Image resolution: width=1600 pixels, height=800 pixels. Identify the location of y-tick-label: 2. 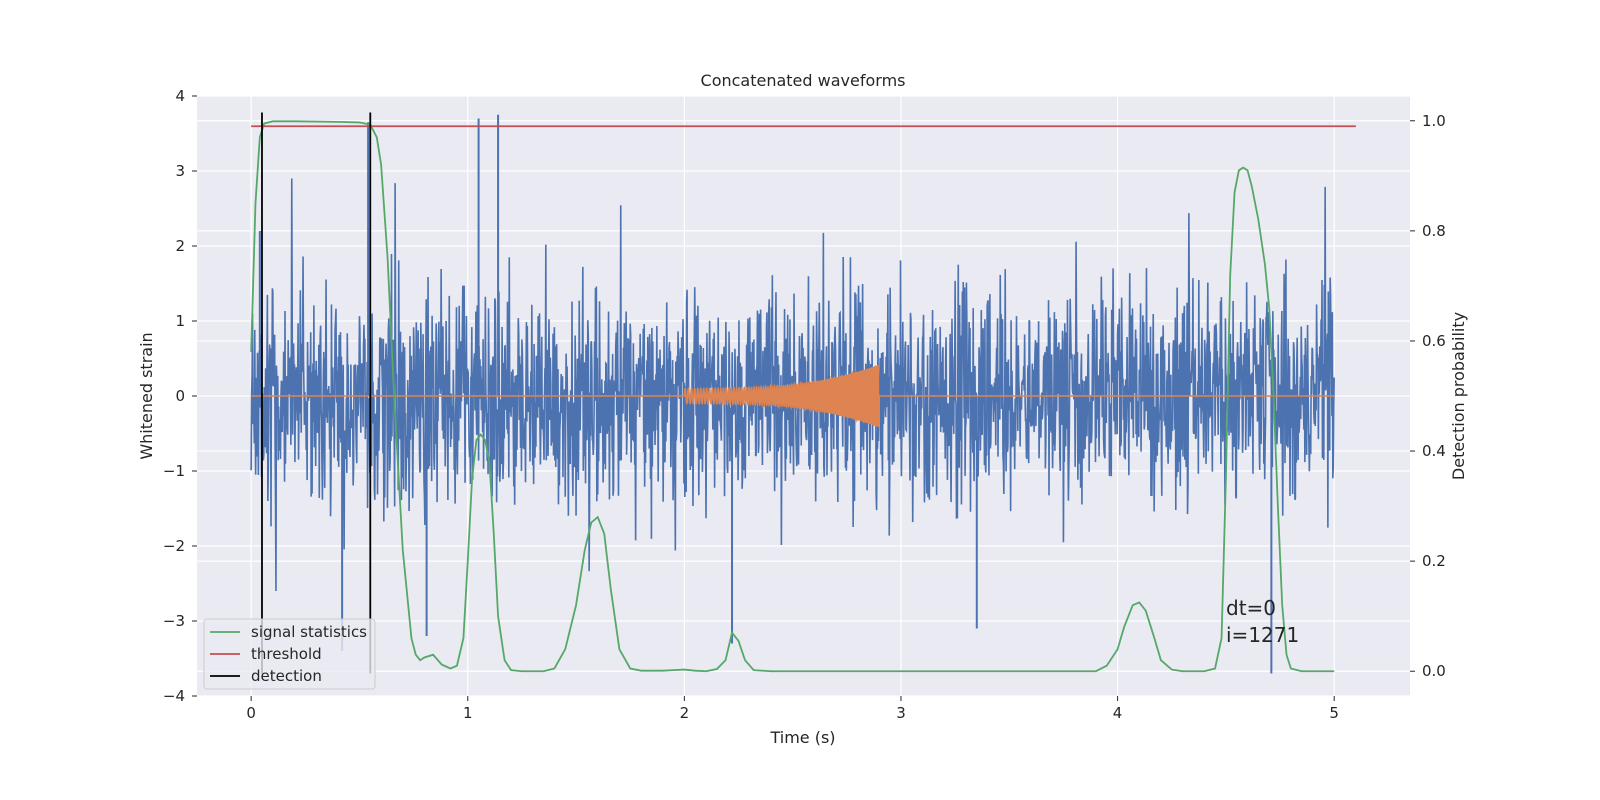
(180, 246).